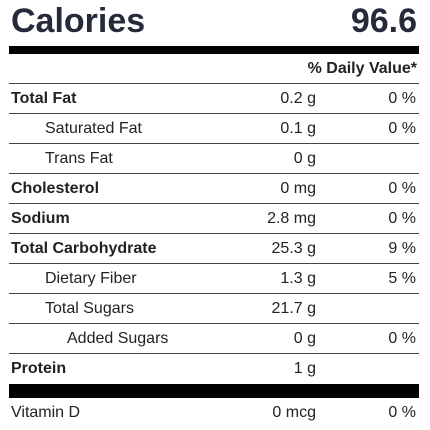 This screenshot has width=430, height=430. Describe the element at coordinates (214, 249) in the screenshot. I see `nutrient-row: Total Carbohydrate 25.3 g 9 %` at that location.